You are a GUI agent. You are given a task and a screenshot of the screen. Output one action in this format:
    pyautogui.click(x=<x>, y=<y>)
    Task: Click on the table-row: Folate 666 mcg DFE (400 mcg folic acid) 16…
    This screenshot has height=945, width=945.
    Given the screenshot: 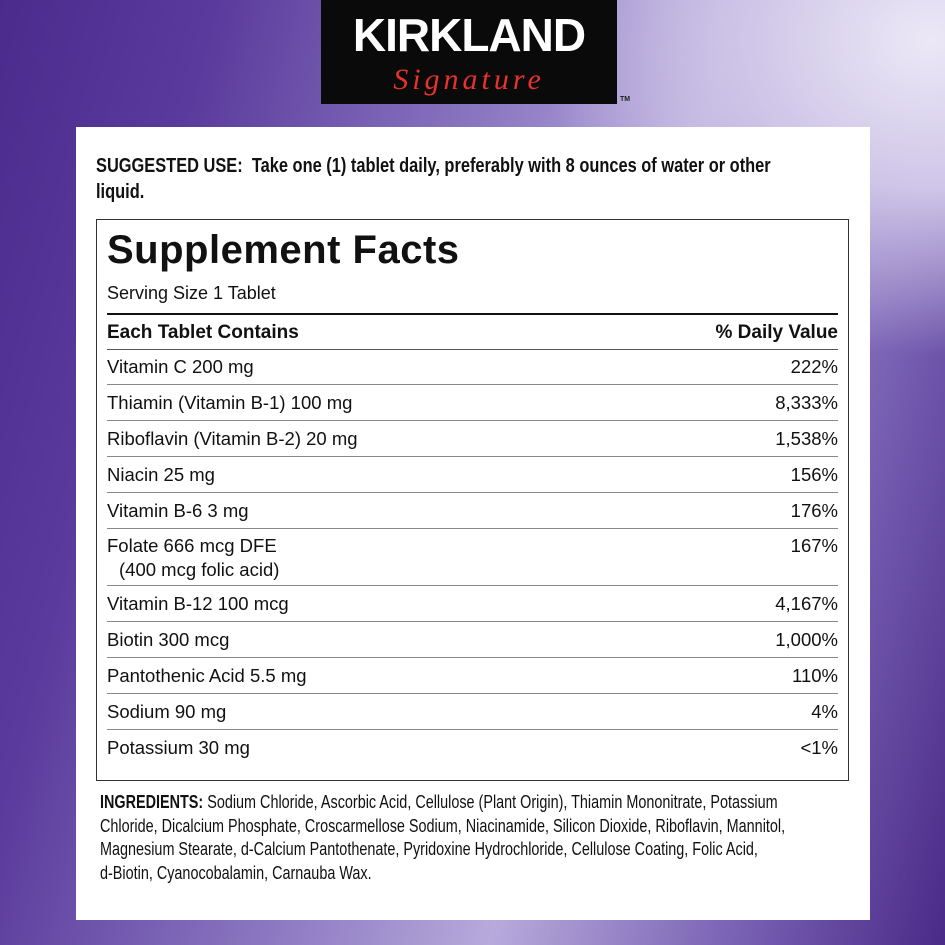 What is the action you would take?
    pyautogui.click(x=472, y=557)
    